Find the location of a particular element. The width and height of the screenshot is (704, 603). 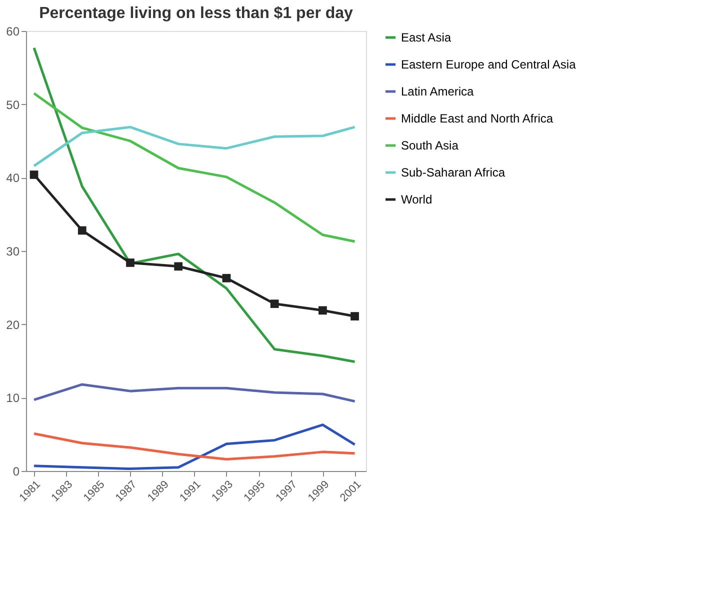

y-tick-label: 50 is located at coordinates (13, 105).